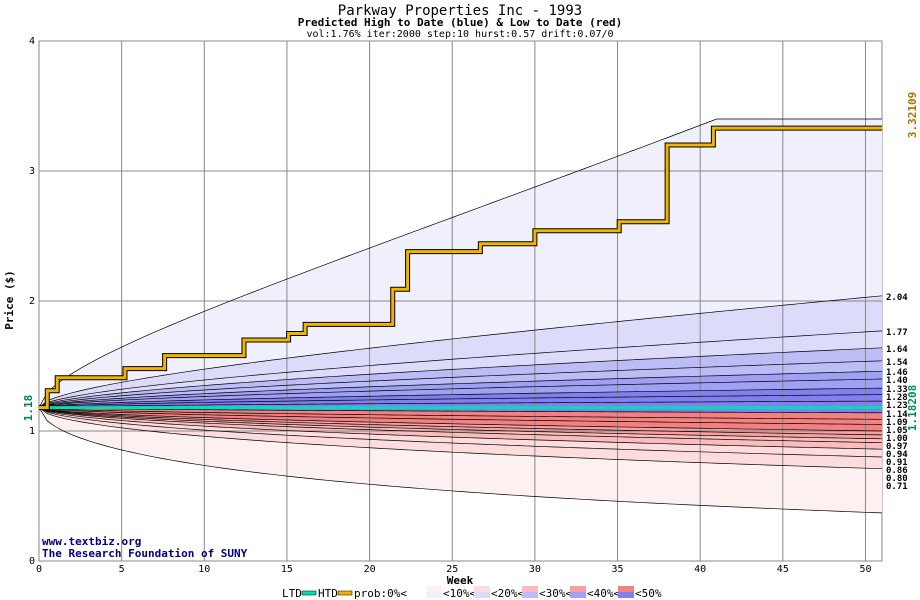 The width and height of the screenshot is (920, 600). I want to click on quantile-label: 0.80, so click(897, 479).